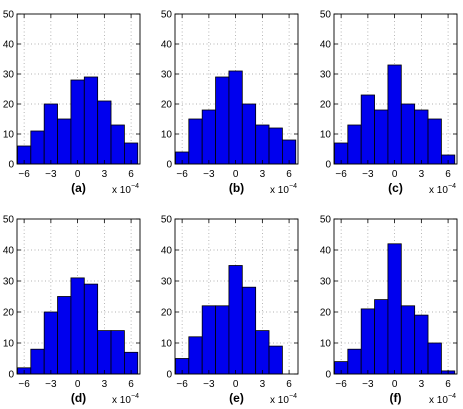 The width and height of the screenshot is (463, 409). I want to click on histogram-panel-5: 0 10 20 30 40 50 −6 −3 0 3 6 (e) x 10 −4, so click(230, 310).